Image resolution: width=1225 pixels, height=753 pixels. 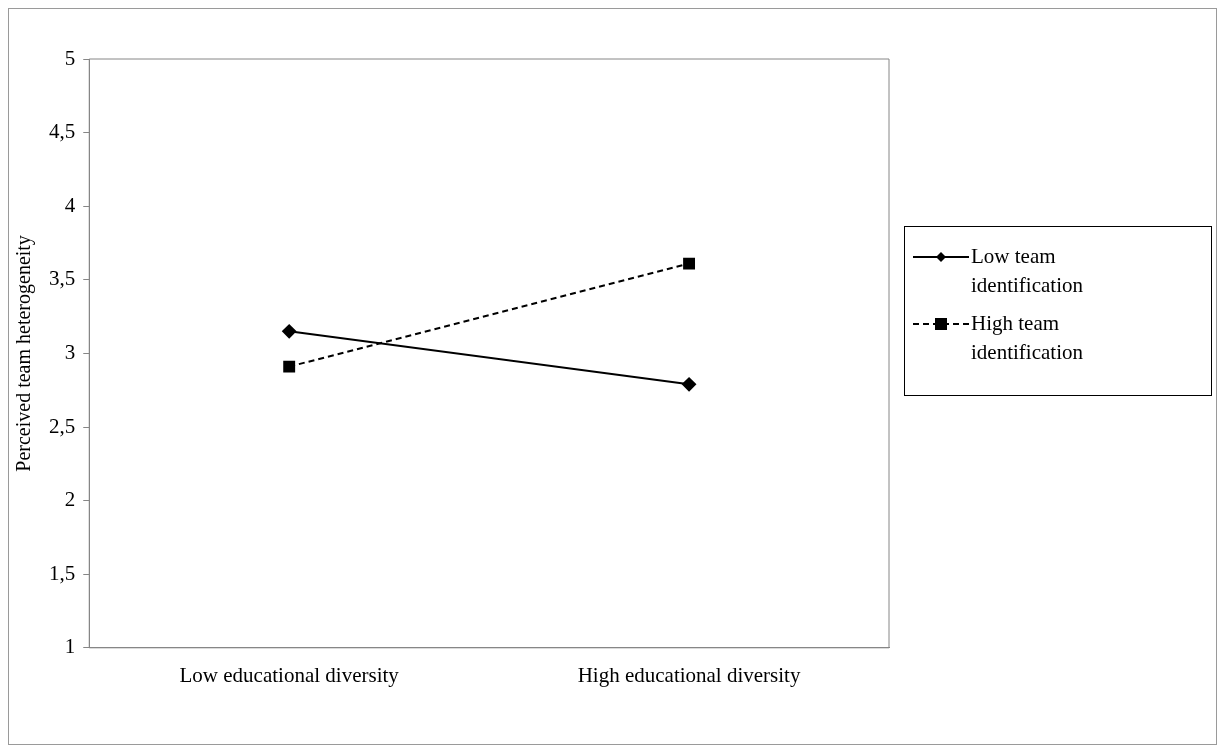 I want to click on y-tick-label: 3, so click(x=70, y=351).